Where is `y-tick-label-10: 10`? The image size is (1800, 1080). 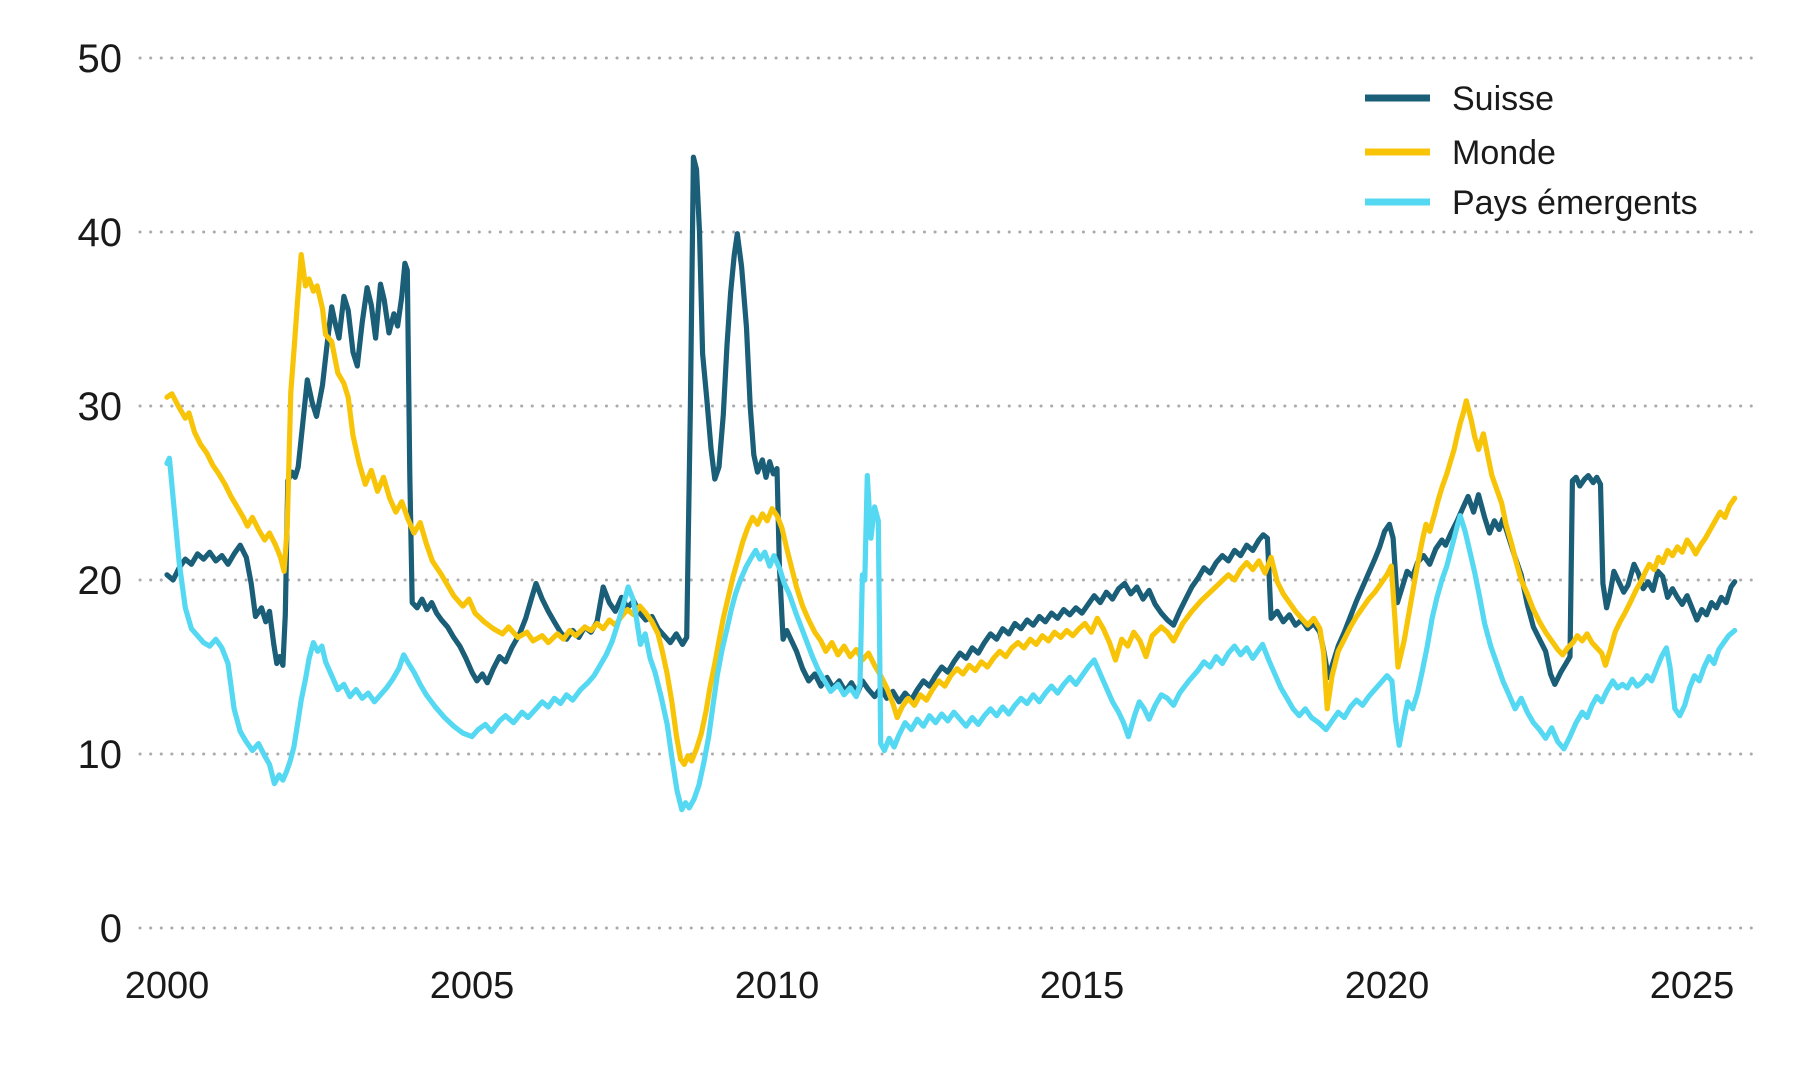
y-tick-label-10: 10 is located at coordinates (100, 755).